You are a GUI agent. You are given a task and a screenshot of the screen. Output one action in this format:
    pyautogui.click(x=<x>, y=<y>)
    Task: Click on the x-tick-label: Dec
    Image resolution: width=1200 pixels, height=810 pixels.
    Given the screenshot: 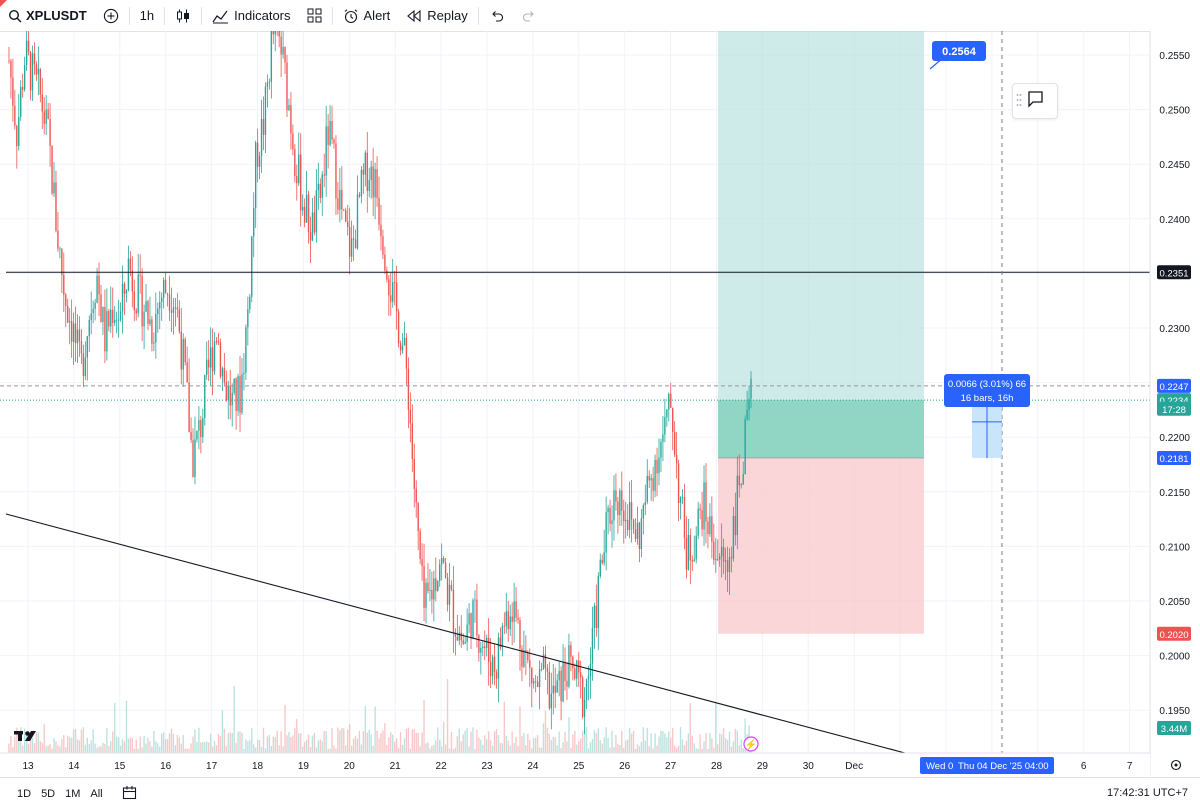 What is the action you would take?
    pyautogui.click(x=854, y=766)
    